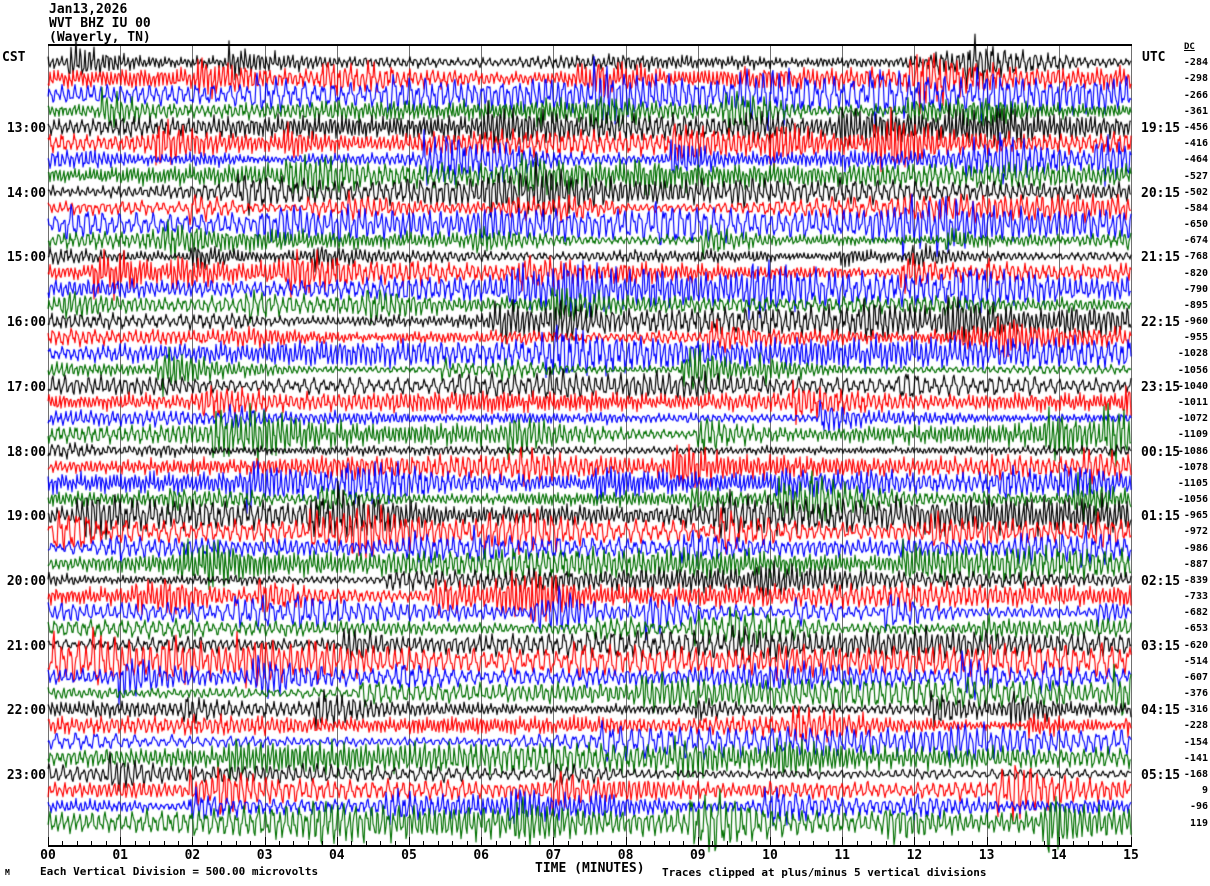 The image size is (1210, 886). I want to click on dc-value: -960, so click(1195, 322).